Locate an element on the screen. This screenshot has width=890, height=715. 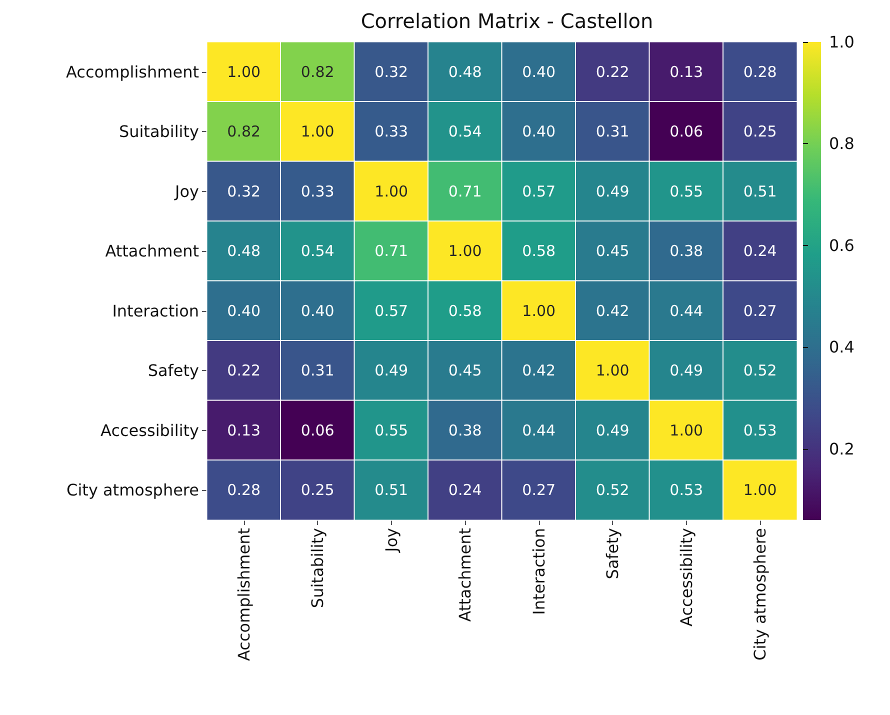
x-tick-label: Accessibility is located at coordinates (686, 577).